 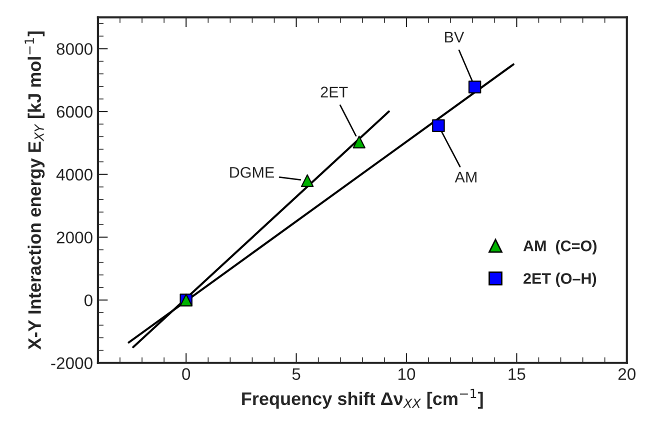 What do you see at coordinates (517, 374) in the screenshot?
I see `x-tick-label: 15` at bounding box center [517, 374].